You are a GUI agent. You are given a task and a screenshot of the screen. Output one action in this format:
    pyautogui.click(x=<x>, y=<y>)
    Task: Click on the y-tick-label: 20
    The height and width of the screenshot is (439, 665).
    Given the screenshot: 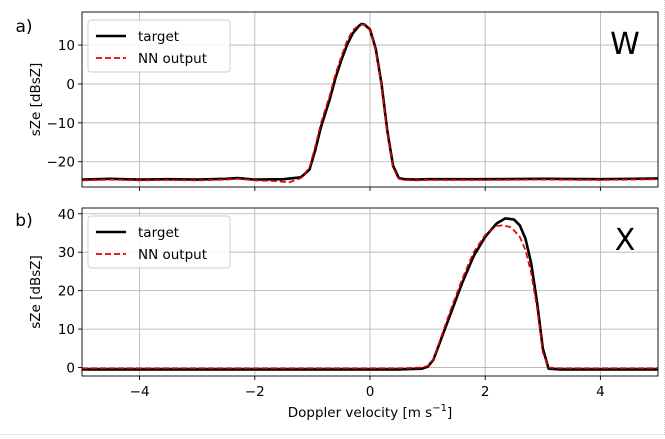 What is the action you would take?
    pyautogui.click(x=66, y=292)
    